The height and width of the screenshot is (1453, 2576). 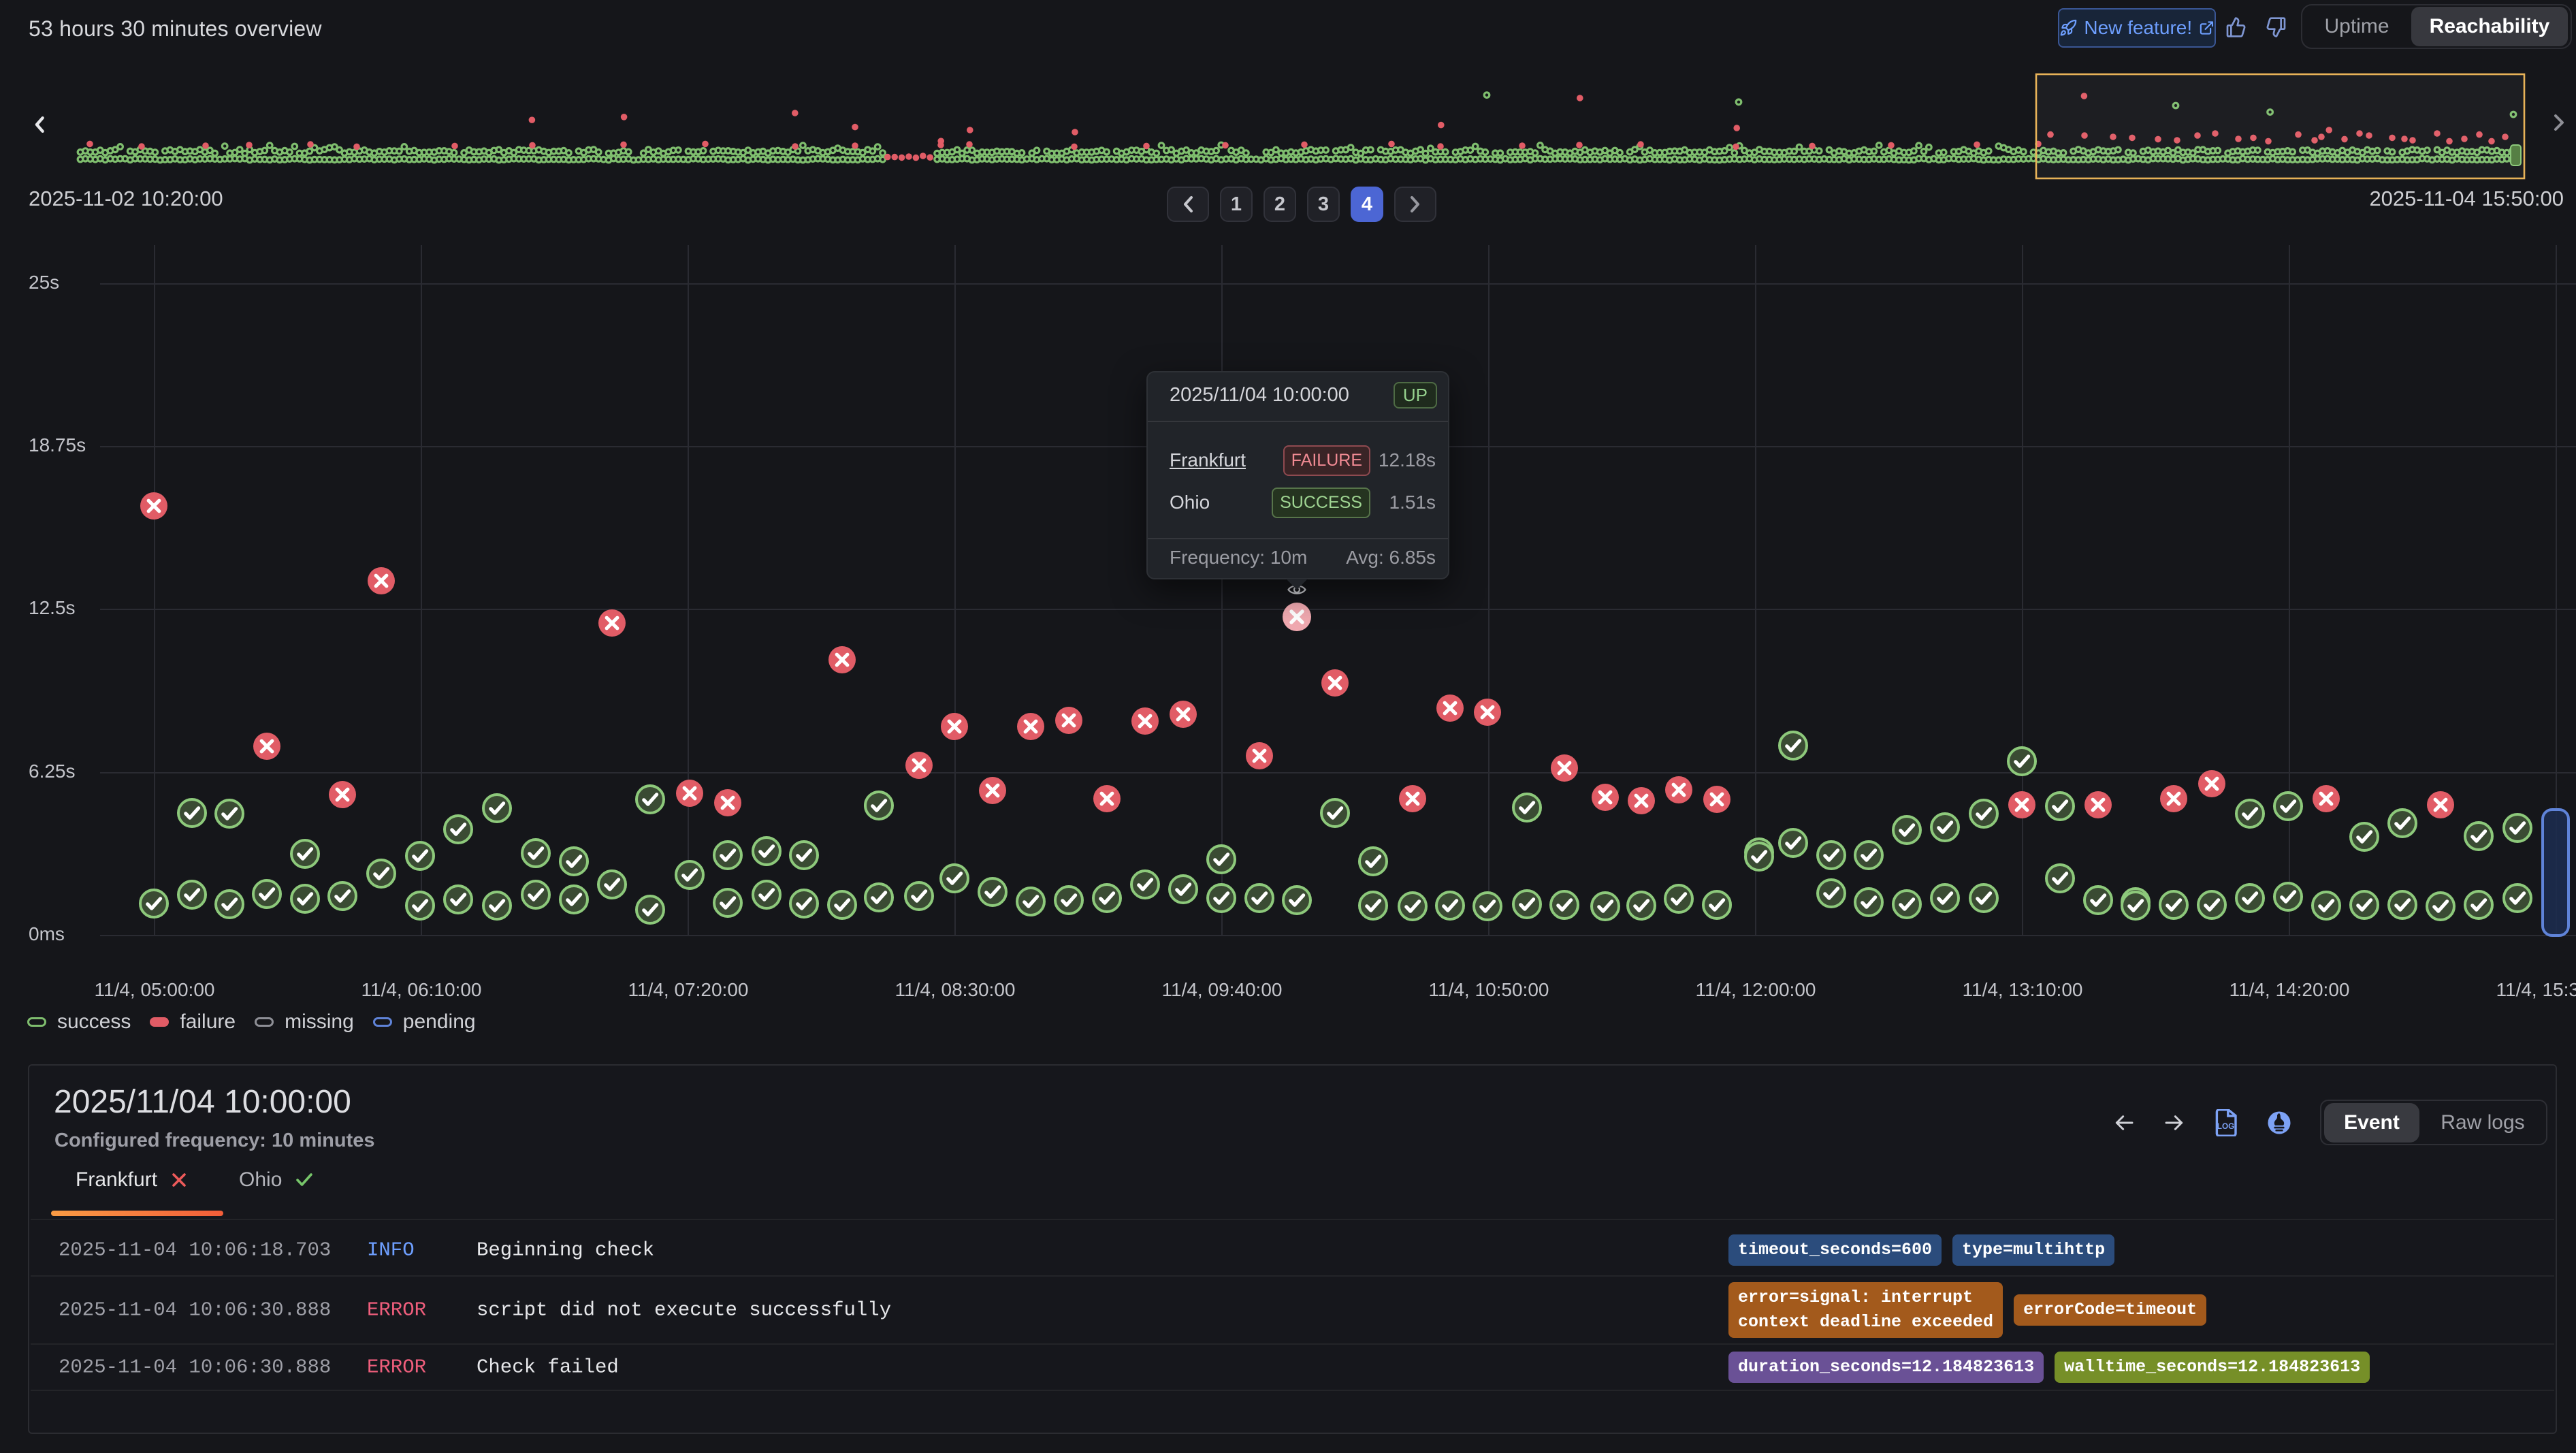 I want to click on svg-text: LOG, so click(x=2226, y=1125).